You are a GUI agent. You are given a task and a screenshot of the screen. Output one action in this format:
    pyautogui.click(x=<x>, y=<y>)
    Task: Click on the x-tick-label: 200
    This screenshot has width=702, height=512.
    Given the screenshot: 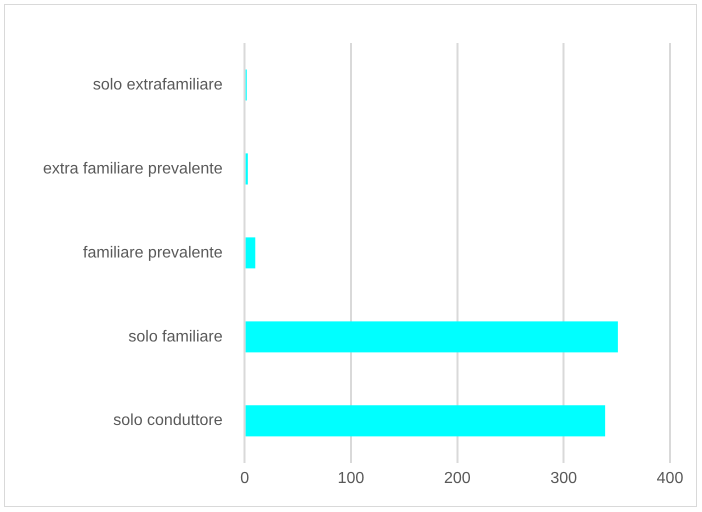 What is the action you would take?
    pyautogui.click(x=457, y=478)
    